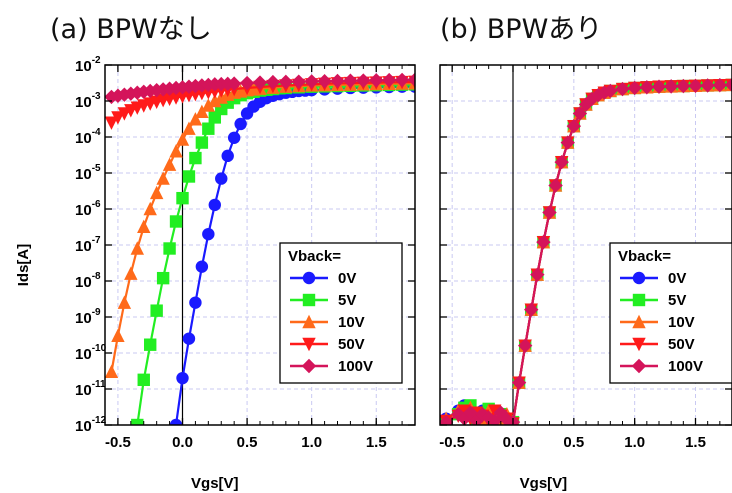 This screenshot has width=732, height=493. I want to click on x-tick-label: 1.5, so click(695, 442).